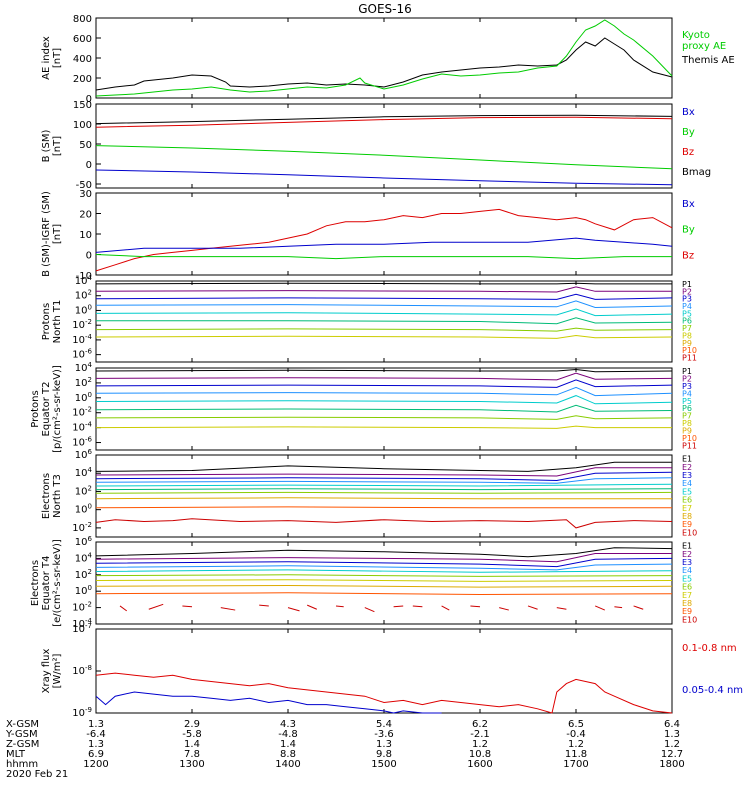  Describe the element at coordinates (687, 431) in the screenshot. I see `legend-pe-P9: P9` at that location.